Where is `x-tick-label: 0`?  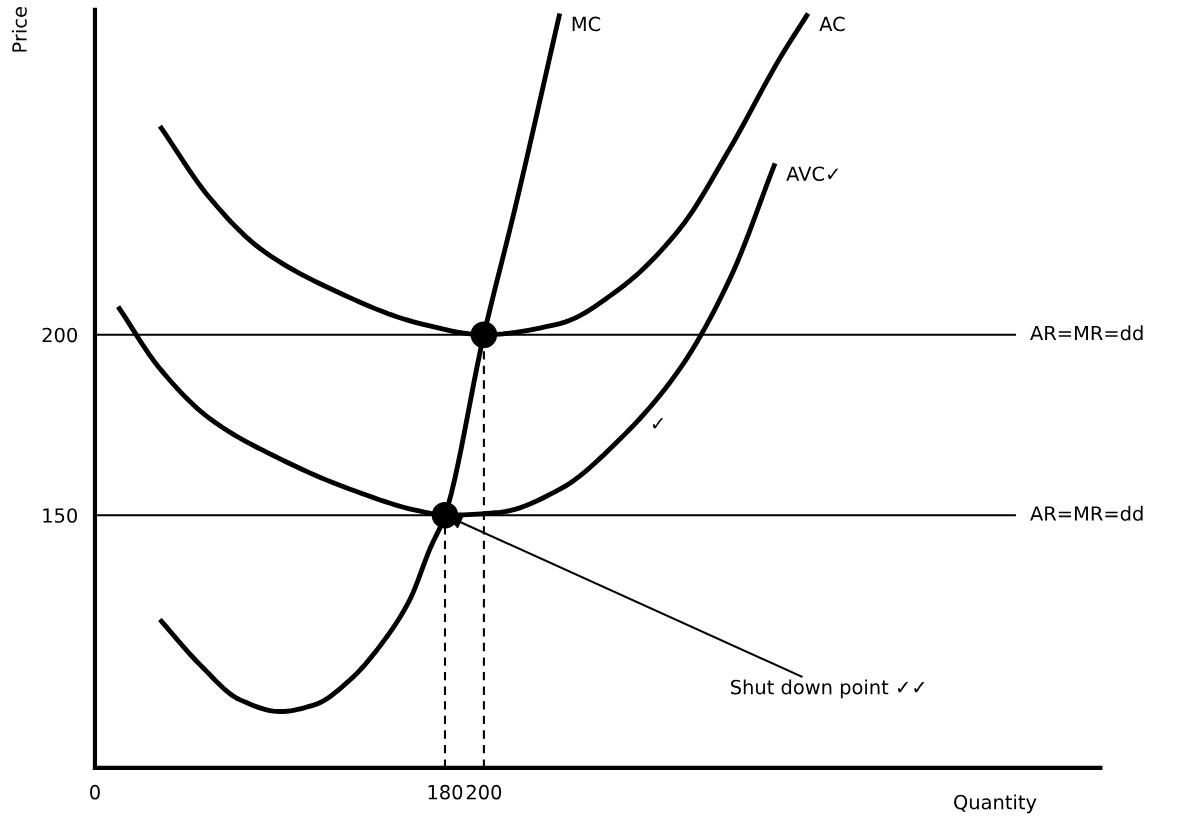 x-tick-label: 0 is located at coordinates (95, 792).